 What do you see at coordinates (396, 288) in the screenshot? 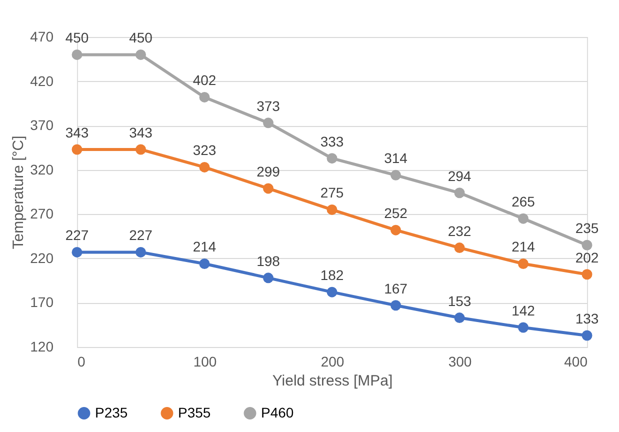
I see `data-label: 167` at bounding box center [396, 288].